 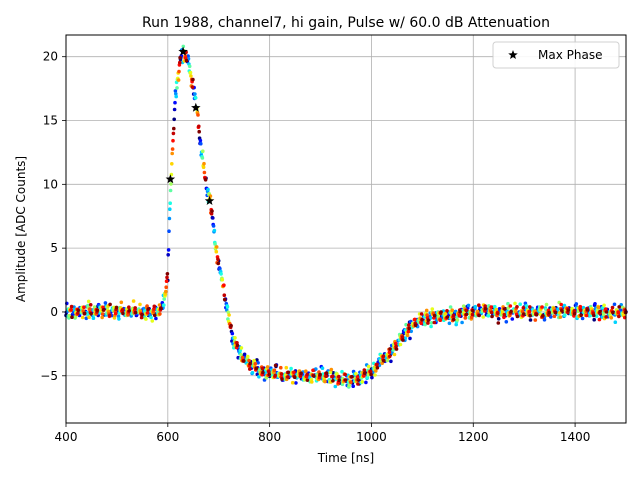 I want to click on max-phase-star, so click(x=170, y=179).